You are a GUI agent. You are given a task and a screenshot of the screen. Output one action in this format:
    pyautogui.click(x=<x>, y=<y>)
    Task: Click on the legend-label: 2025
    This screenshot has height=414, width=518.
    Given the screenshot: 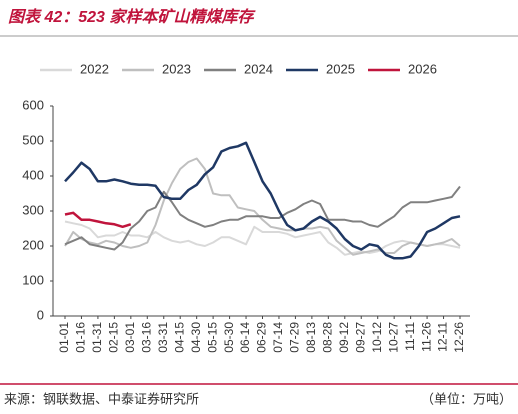 What is the action you would take?
    pyautogui.click(x=340, y=68)
    